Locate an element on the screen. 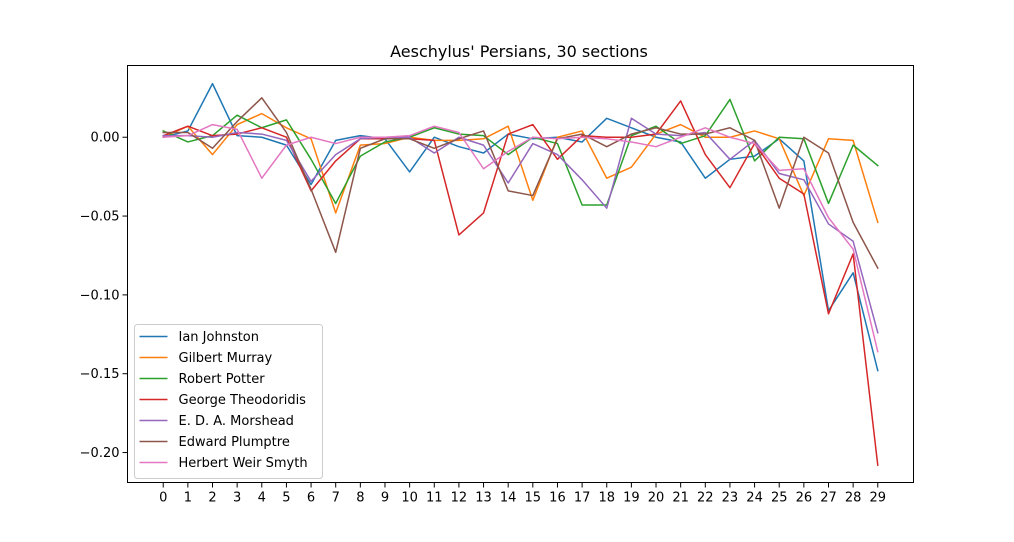  x-tick-label: 2 is located at coordinates (212, 498).